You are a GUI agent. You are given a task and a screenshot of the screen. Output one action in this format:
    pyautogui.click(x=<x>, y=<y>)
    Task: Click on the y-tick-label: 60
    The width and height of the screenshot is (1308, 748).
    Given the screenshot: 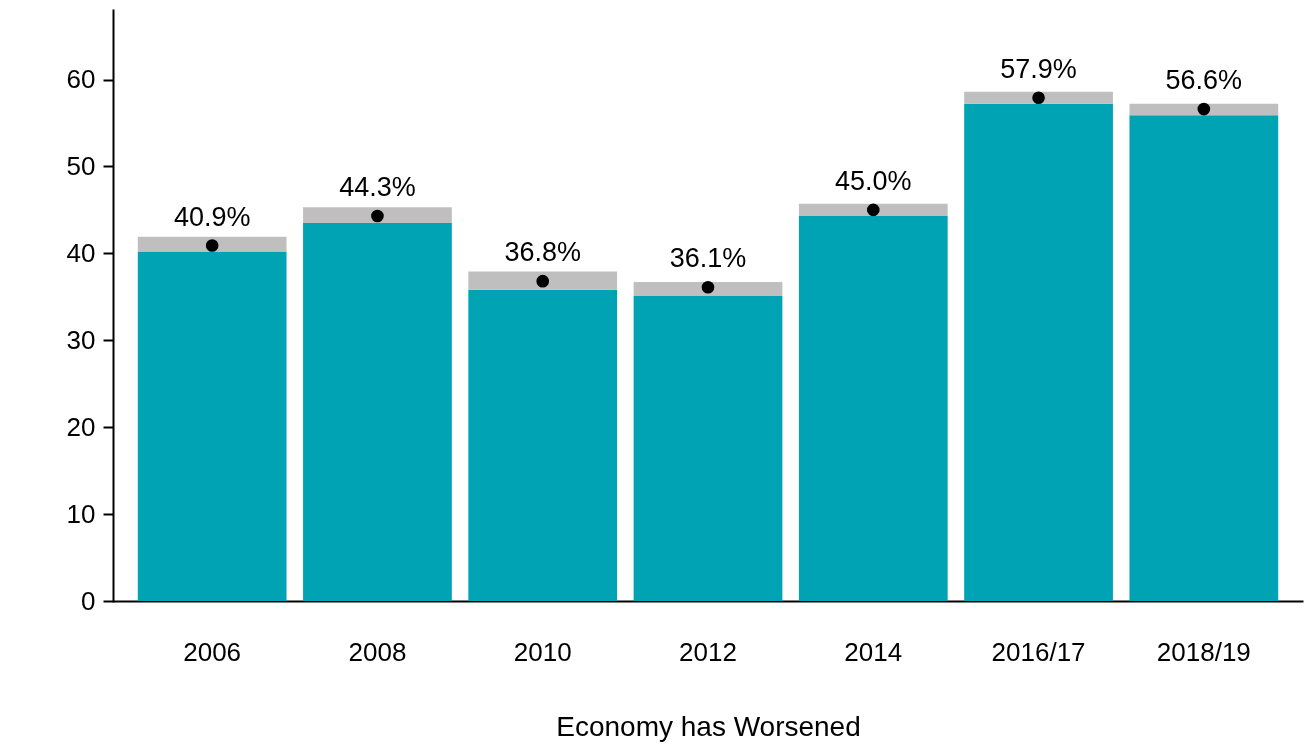 What is the action you would take?
    pyautogui.click(x=81, y=79)
    